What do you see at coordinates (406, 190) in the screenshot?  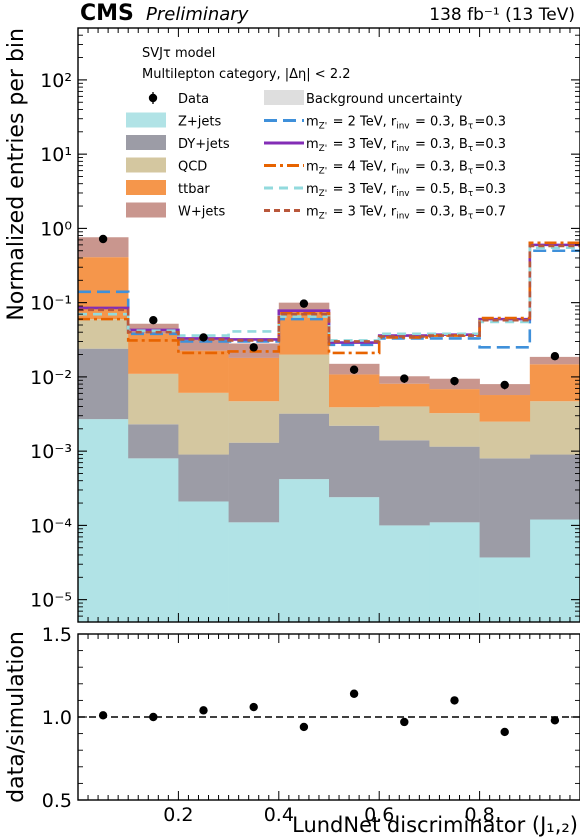 I see `legend-label-signal-3: mZ' = 3 TeV, rinv = 0.5, Bτ =0.3` at bounding box center [406, 190].